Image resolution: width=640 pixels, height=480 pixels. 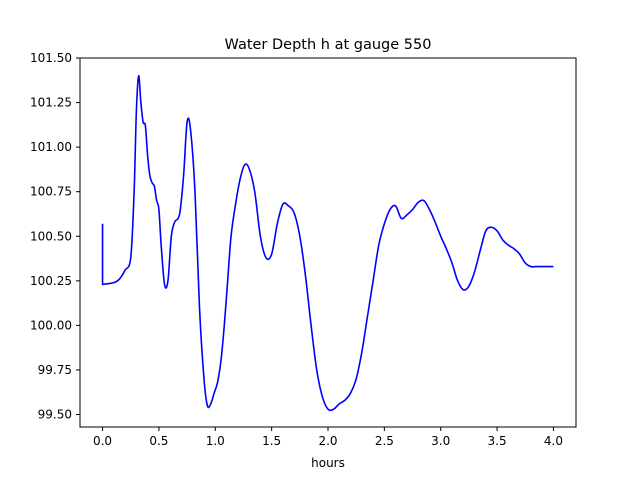 What do you see at coordinates (51, 281) in the screenshot?
I see `y-tick-label: 100.25` at bounding box center [51, 281].